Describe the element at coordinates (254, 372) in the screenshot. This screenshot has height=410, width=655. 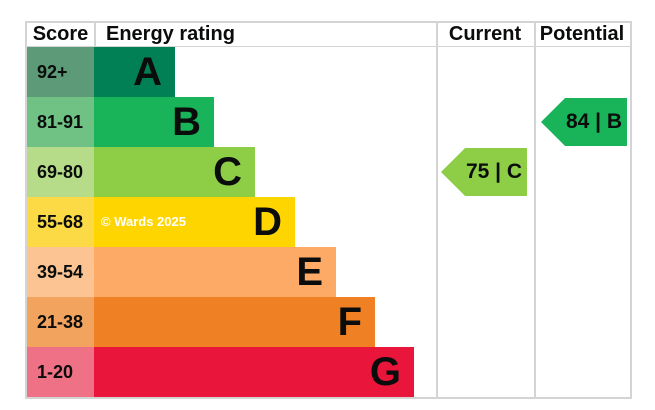
I see `band-bar-g: G` at that location.